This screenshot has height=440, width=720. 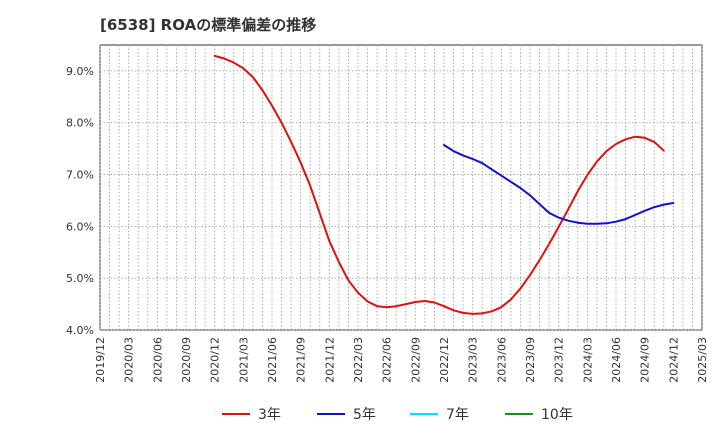 What do you see at coordinates (530, 360) in the screenshot?
I see `x-tick-label: 2023/09` at bounding box center [530, 360].